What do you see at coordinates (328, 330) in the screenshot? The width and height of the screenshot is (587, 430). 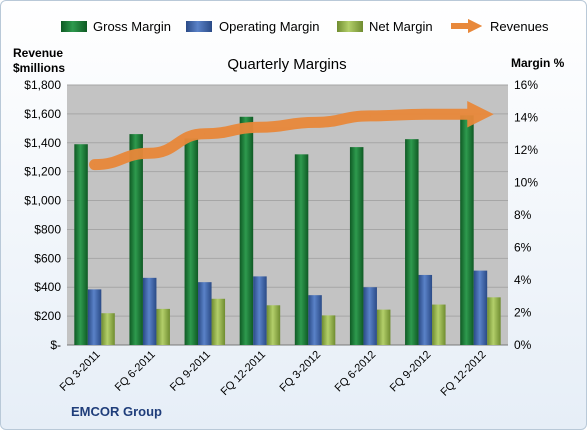 I see `bar-net-margin-fq-3-2012` at bounding box center [328, 330].